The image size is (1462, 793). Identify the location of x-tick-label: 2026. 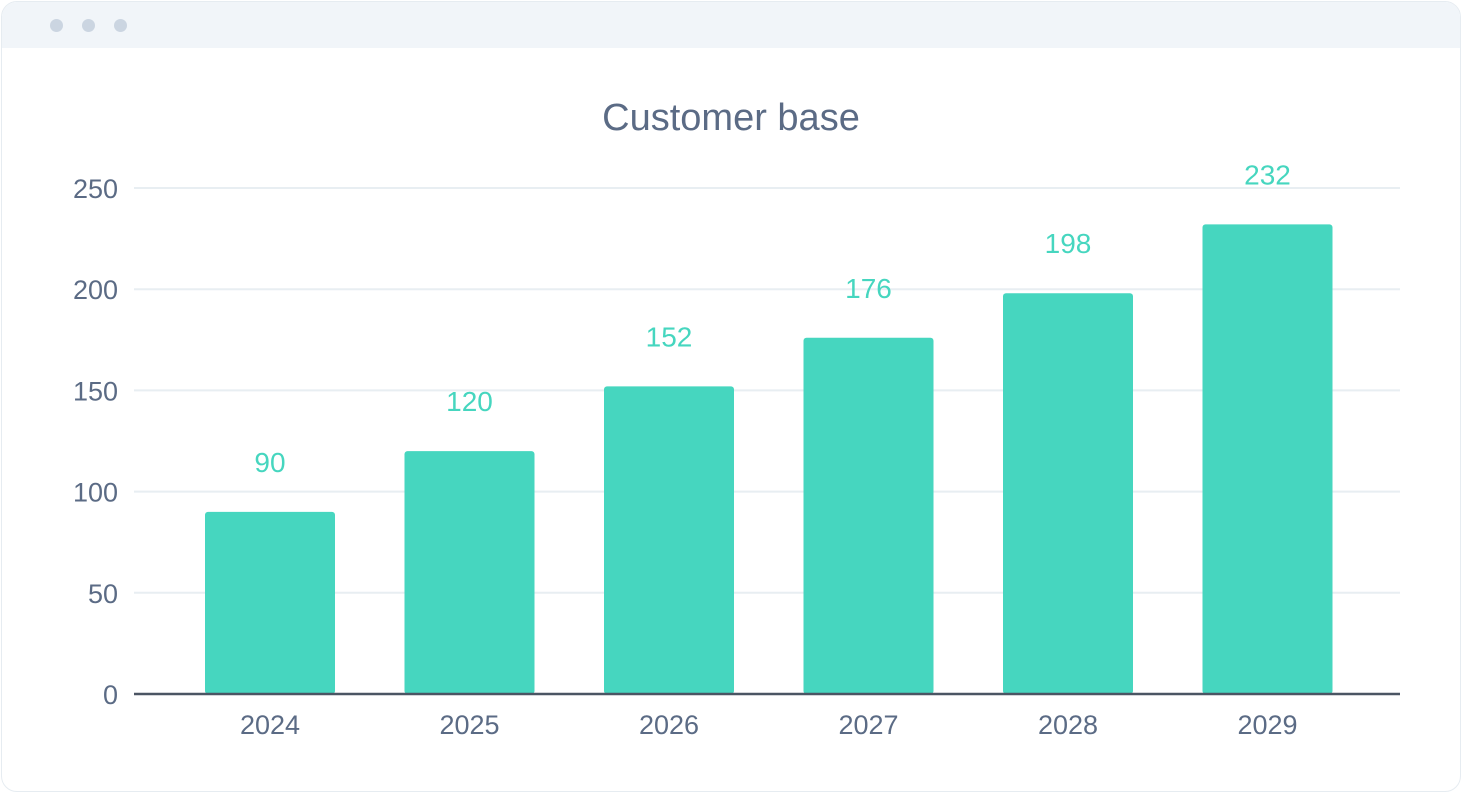
(669, 725).